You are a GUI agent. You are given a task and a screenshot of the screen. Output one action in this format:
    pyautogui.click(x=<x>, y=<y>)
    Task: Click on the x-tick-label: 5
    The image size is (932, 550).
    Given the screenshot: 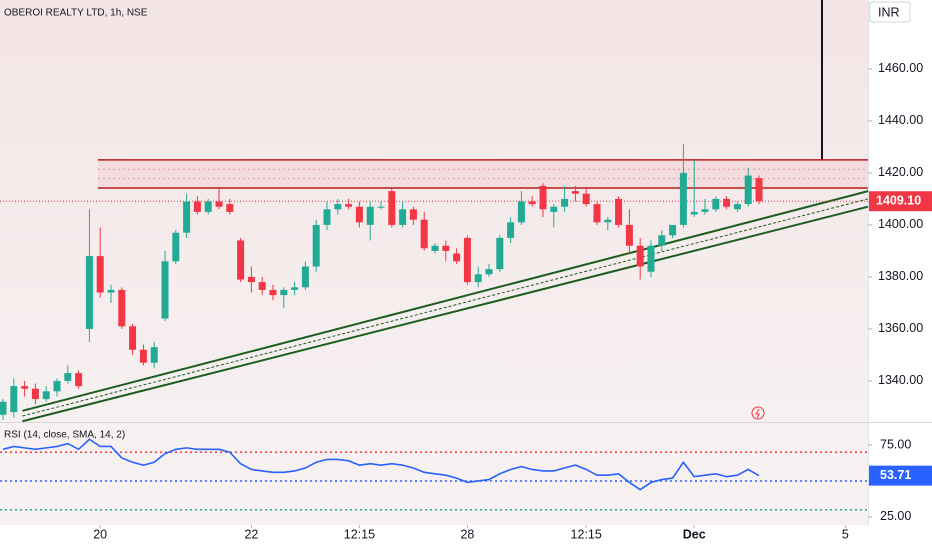 What is the action you would take?
    pyautogui.click(x=845, y=534)
    